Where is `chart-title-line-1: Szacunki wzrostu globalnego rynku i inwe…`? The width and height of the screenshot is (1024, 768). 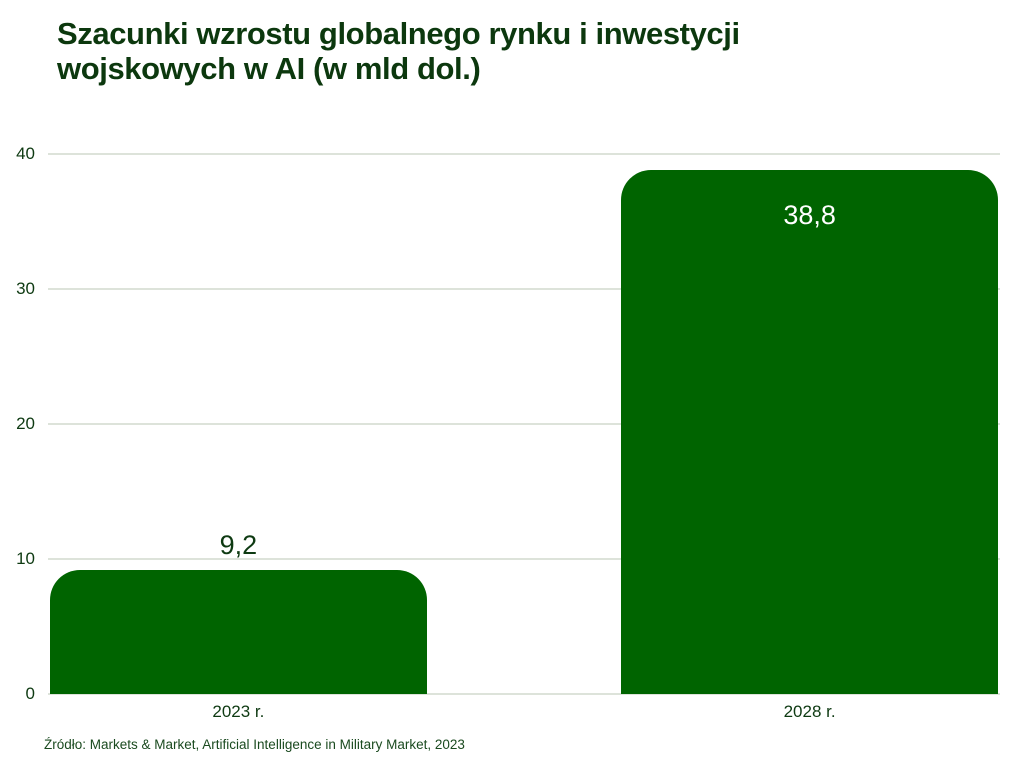
chart-title-line-1: Szacunki wzrostu globalnego rynku i inwe… is located at coordinates (398, 33).